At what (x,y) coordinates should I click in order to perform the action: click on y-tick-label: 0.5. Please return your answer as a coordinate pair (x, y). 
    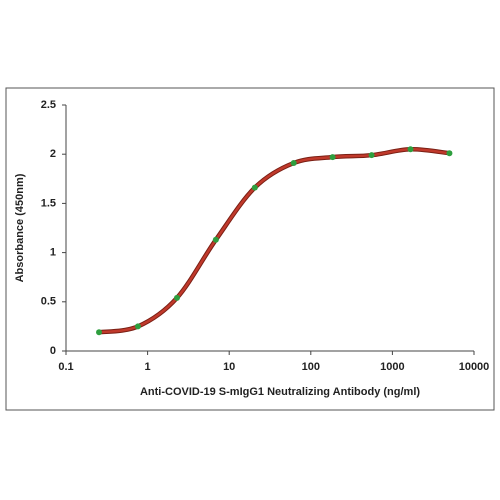
    Looking at the image, I should click on (48, 302).